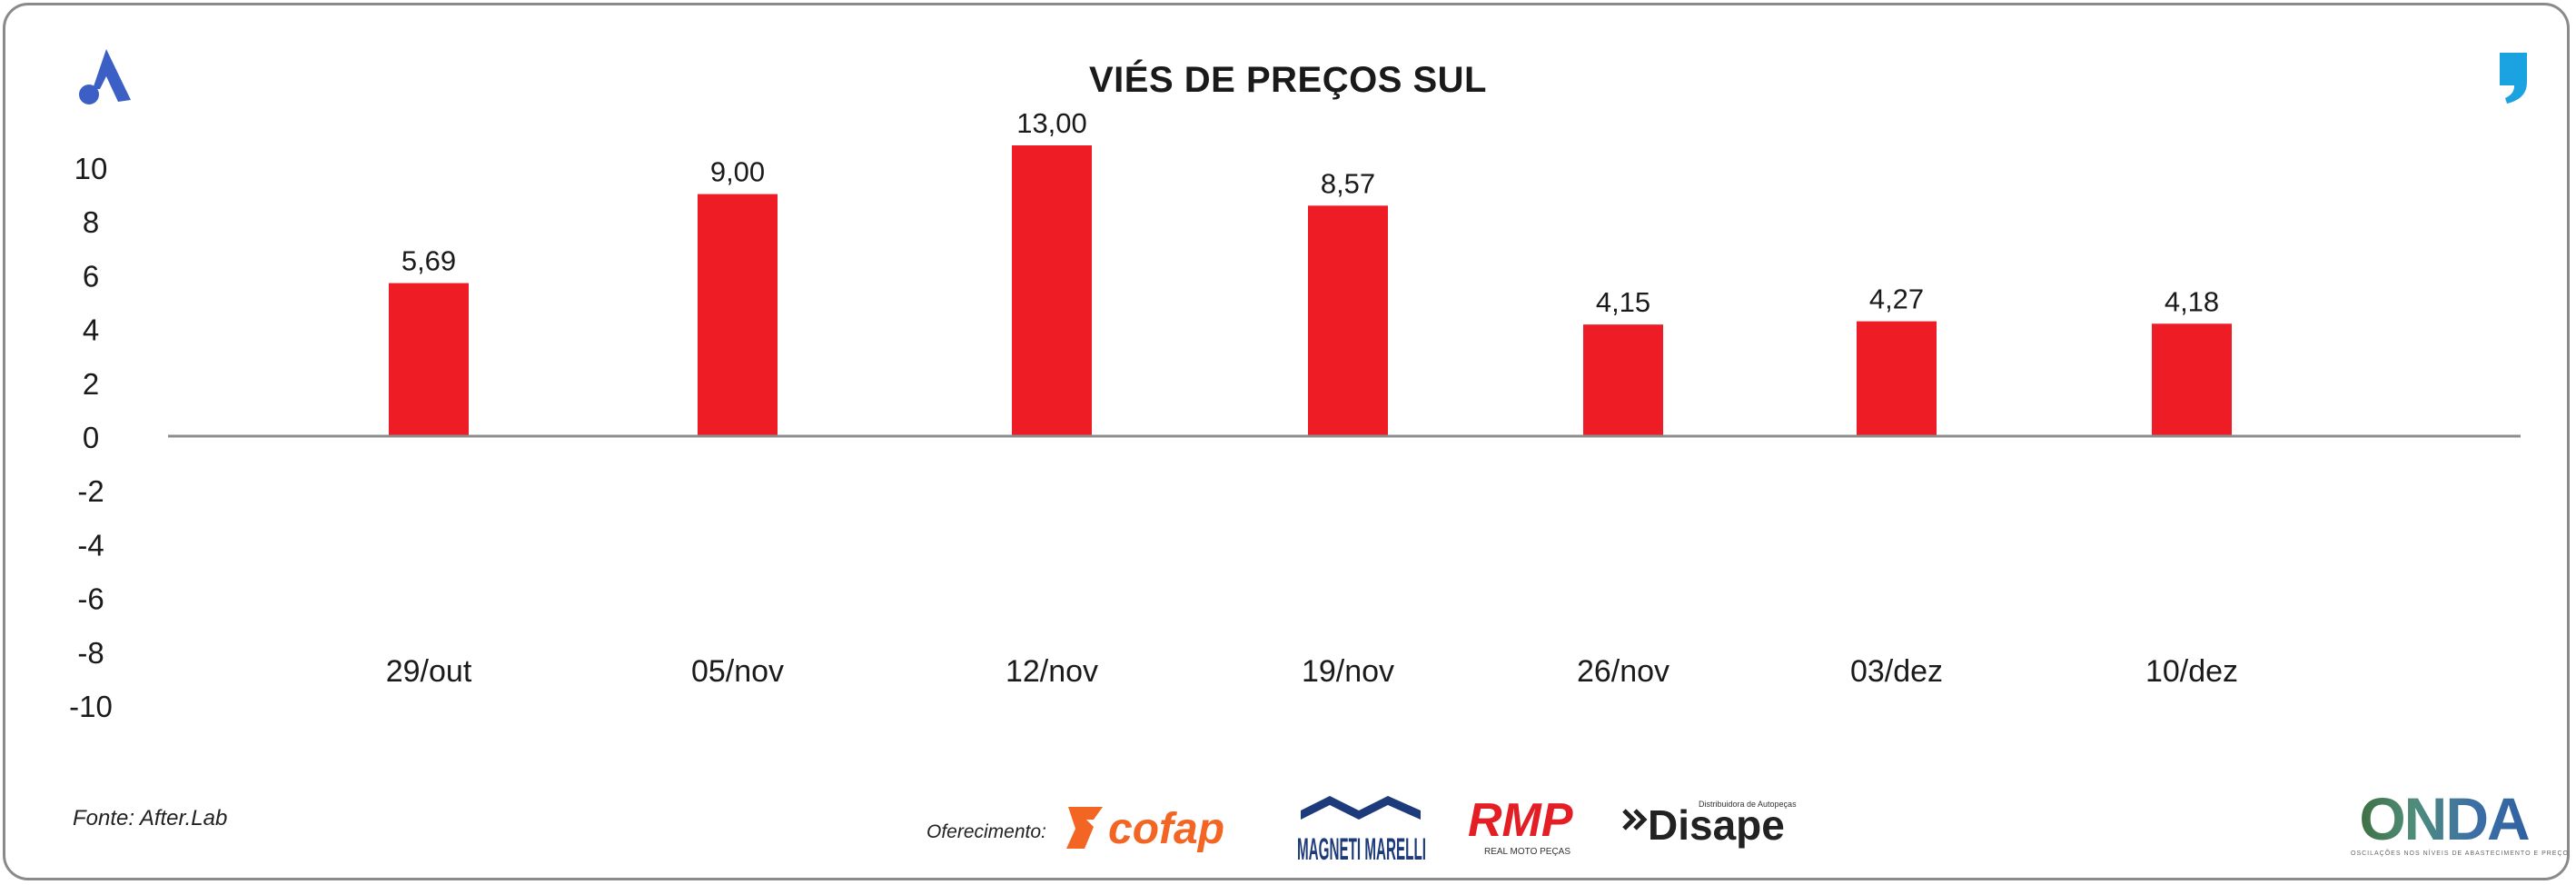 Image resolution: width=2576 pixels, height=885 pixels. What do you see at coordinates (737, 671) in the screenshot?
I see `x-tick-label: 05/nov` at bounding box center [737, 671].